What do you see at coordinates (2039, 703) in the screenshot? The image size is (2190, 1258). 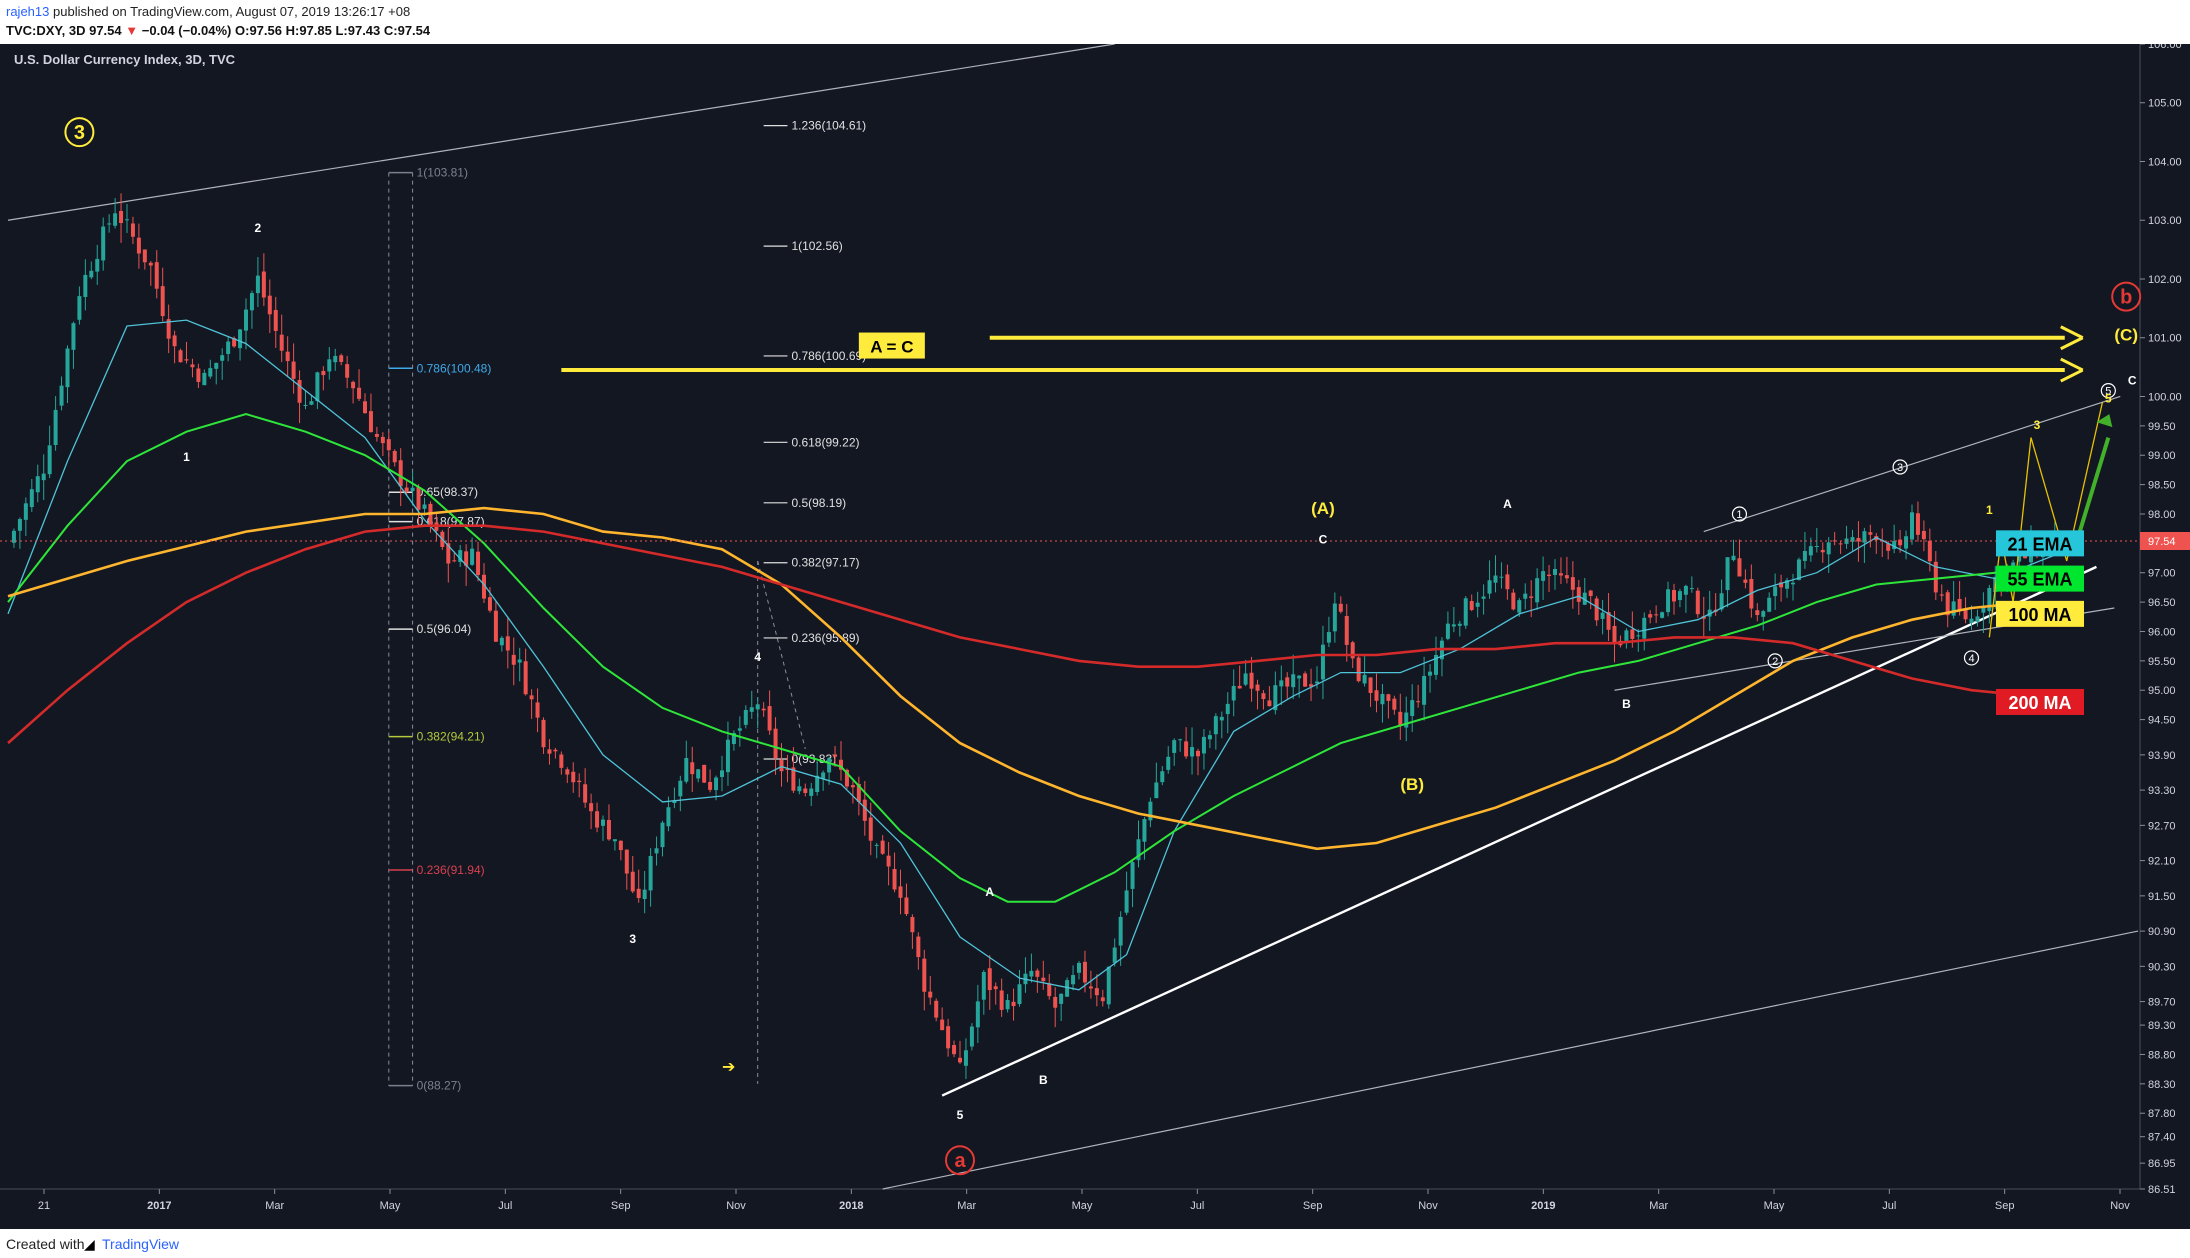 I see `legend-label: 200 MA` at bounding box center [2039, 703].